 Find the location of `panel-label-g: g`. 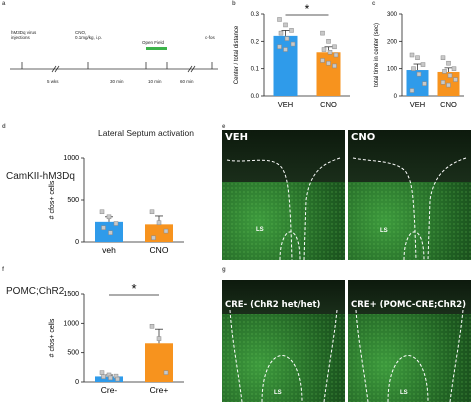

panel-label-g: g is located at coordinates (224, 270).